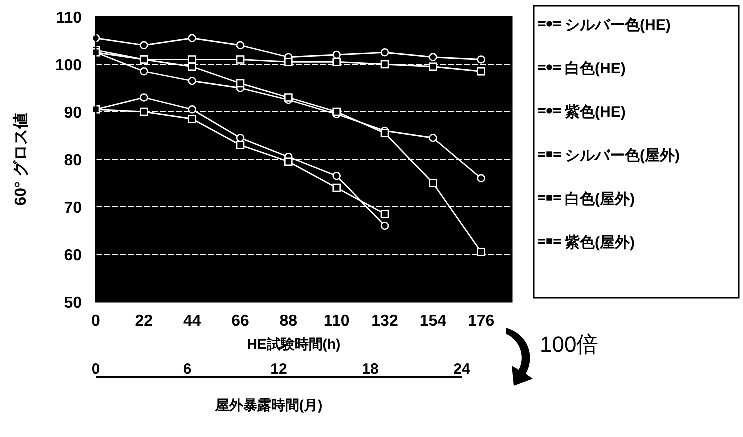 Image resolution: width=743 pixels, height=437 pixels. What do you see at coordinates (73, 256) in the screenshot?
I see `y-tick-label: 60` at bounding box center [73, 256].